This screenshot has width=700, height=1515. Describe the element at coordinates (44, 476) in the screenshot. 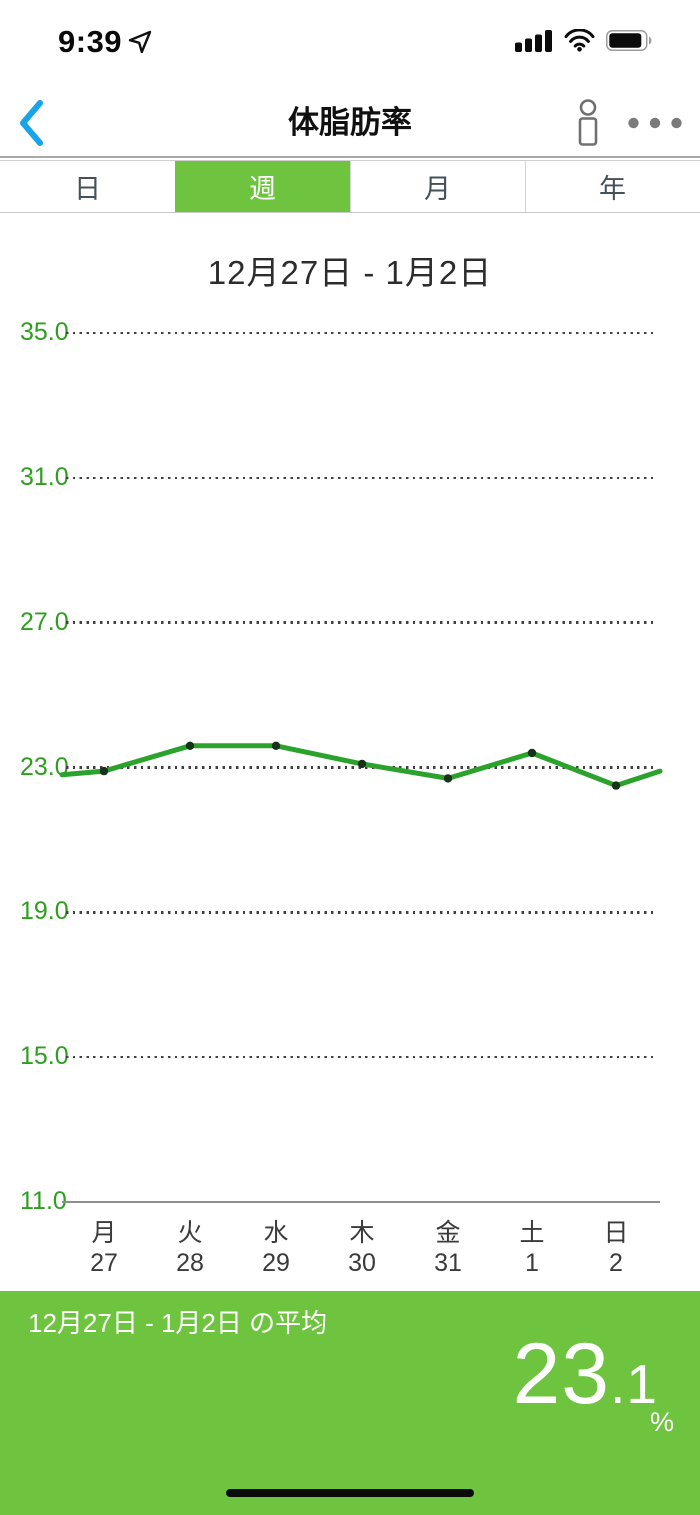

I see `y-axis-tick-label: 31.0` at that location.